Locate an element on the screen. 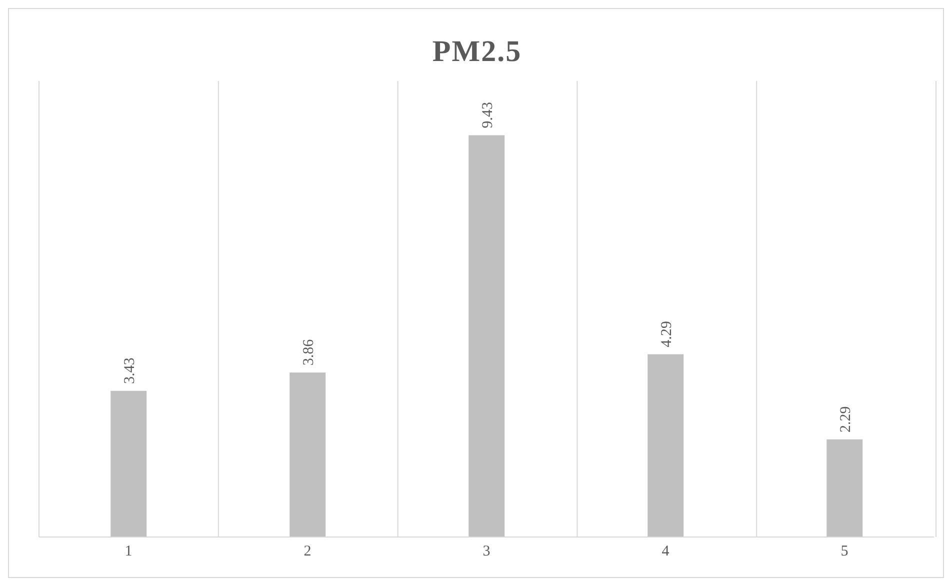 This screenshot has width=952, height=586. x-tick-label: 2 is located at coordinates (308, 552).